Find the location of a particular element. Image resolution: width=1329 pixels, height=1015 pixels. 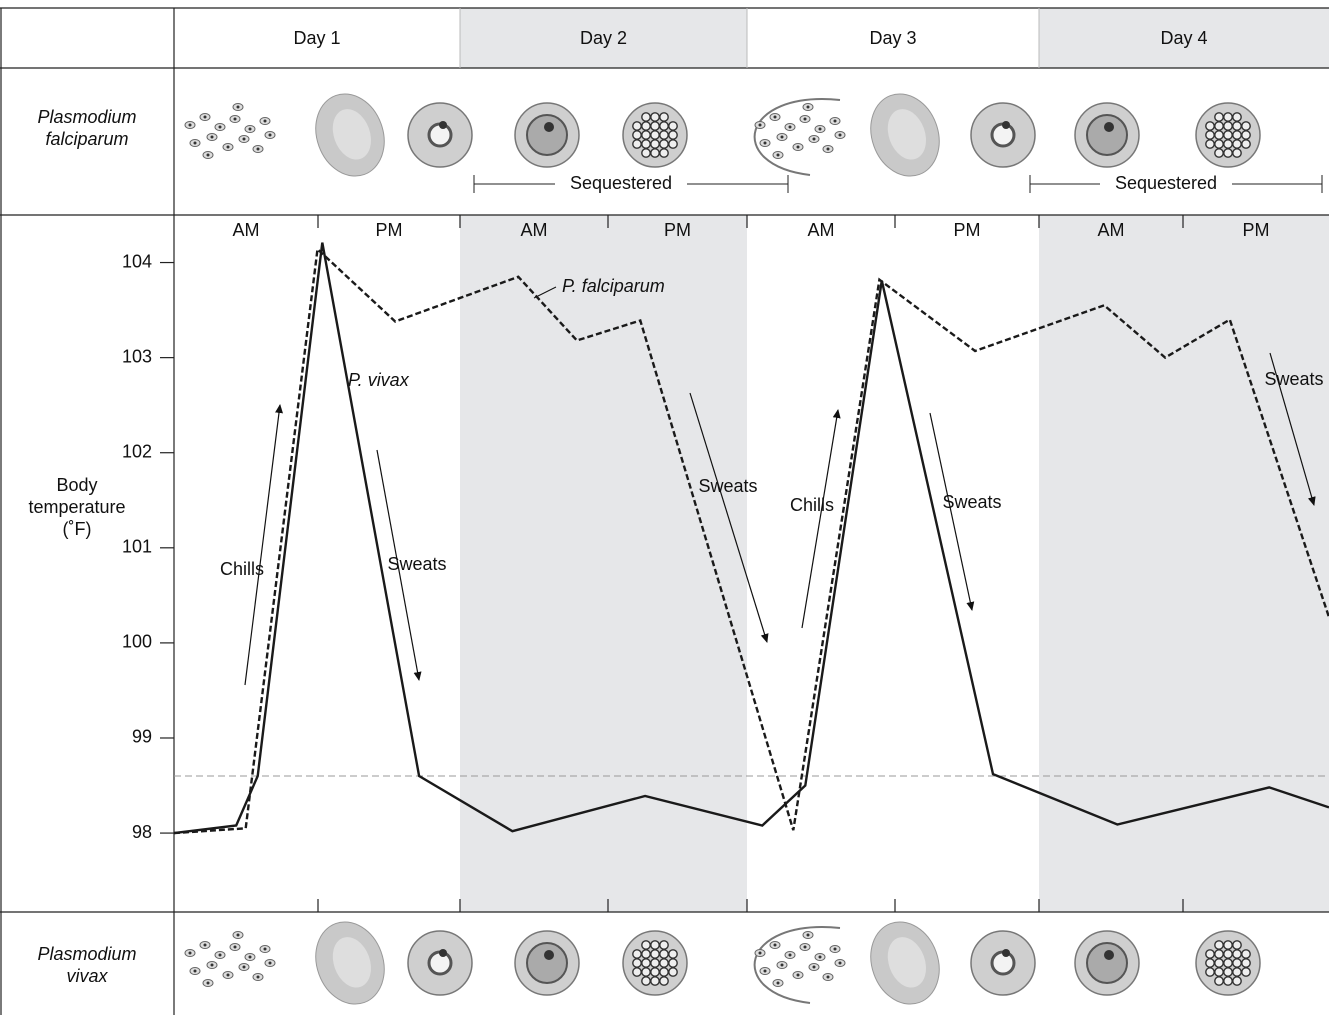

y-tick-label: 99 is located at coordinates (142, 737).